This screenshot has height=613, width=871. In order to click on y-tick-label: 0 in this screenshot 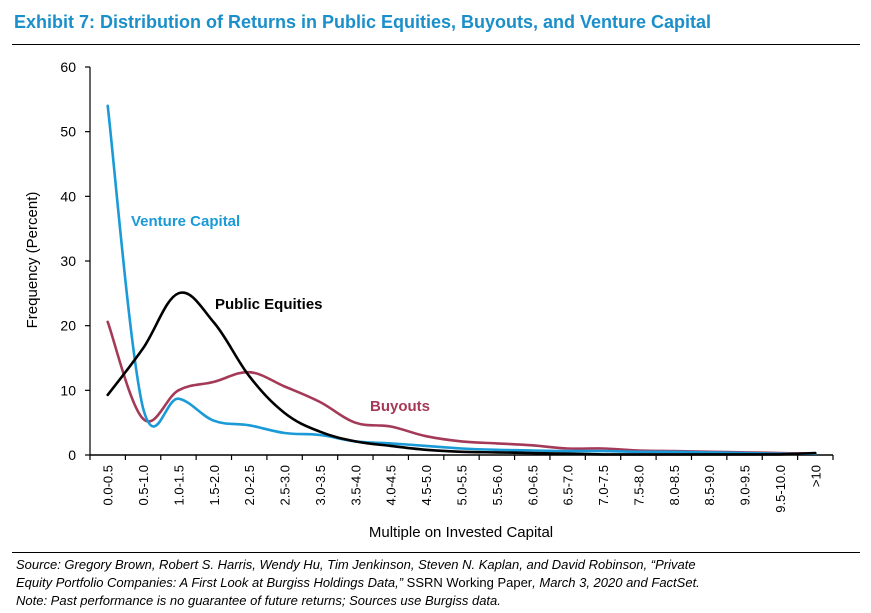, I will do `click(72, 455)`.